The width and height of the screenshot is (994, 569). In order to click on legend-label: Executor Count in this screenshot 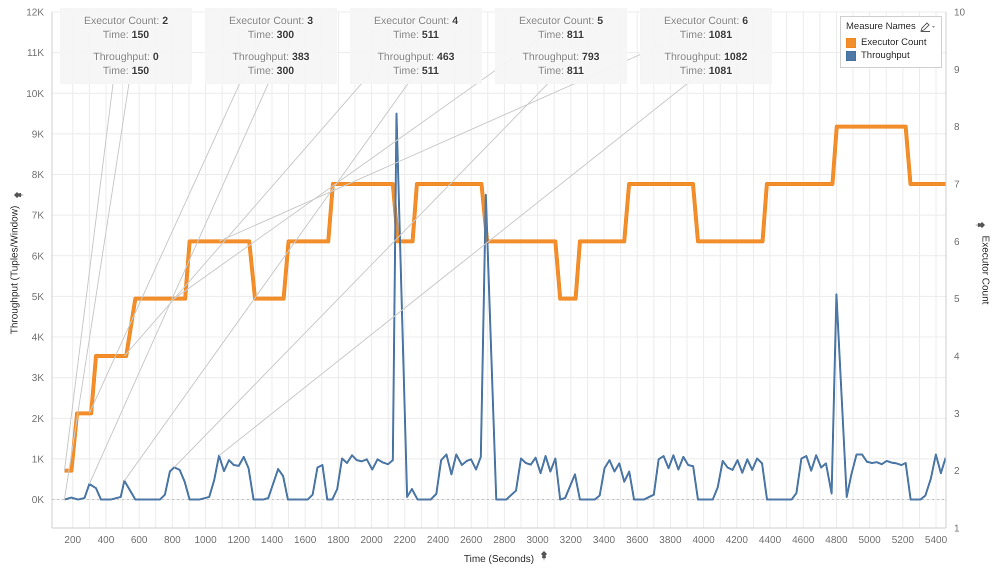, I will do `click(893, 42)`.